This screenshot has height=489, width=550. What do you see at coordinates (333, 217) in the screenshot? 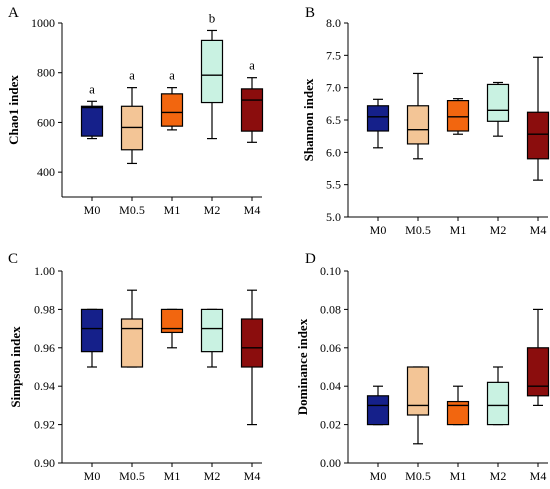
I see `y-tick-label: 5.0` at bounding box center [333, 217].